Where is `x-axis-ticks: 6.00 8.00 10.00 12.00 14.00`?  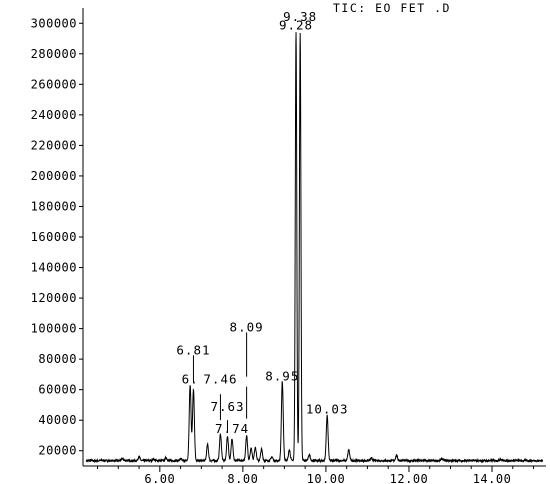 x-axis-ticks: 6.00 8.00 10.00 12.00 14.00 is located at coordinates (316, 475).